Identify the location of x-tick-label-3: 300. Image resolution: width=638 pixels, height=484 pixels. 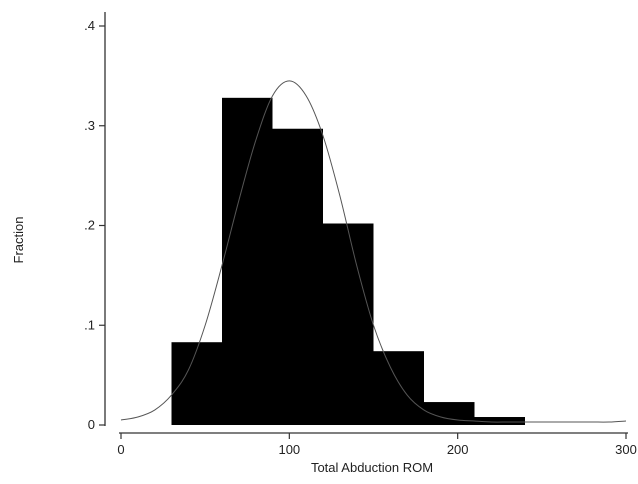
(626, 449).